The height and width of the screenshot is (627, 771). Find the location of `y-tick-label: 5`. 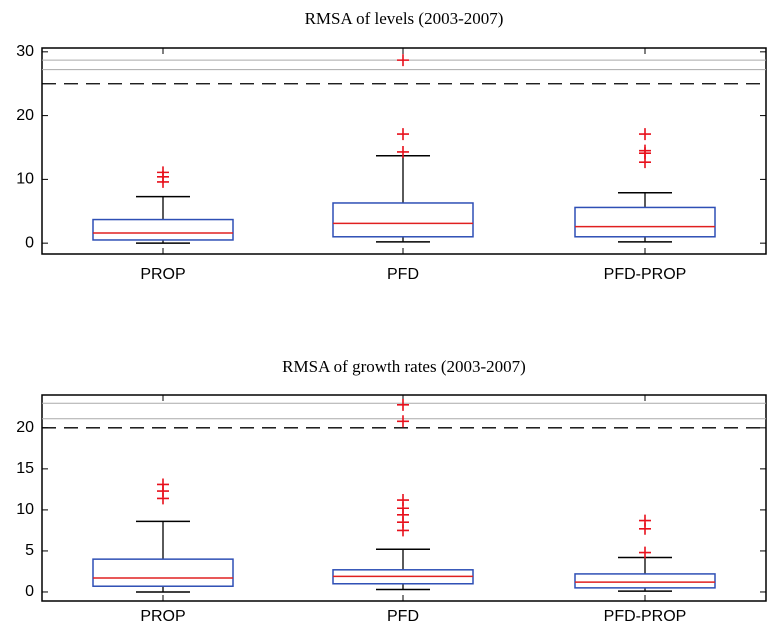

y-tick-label: 5 is located at coordinates (29, 550).